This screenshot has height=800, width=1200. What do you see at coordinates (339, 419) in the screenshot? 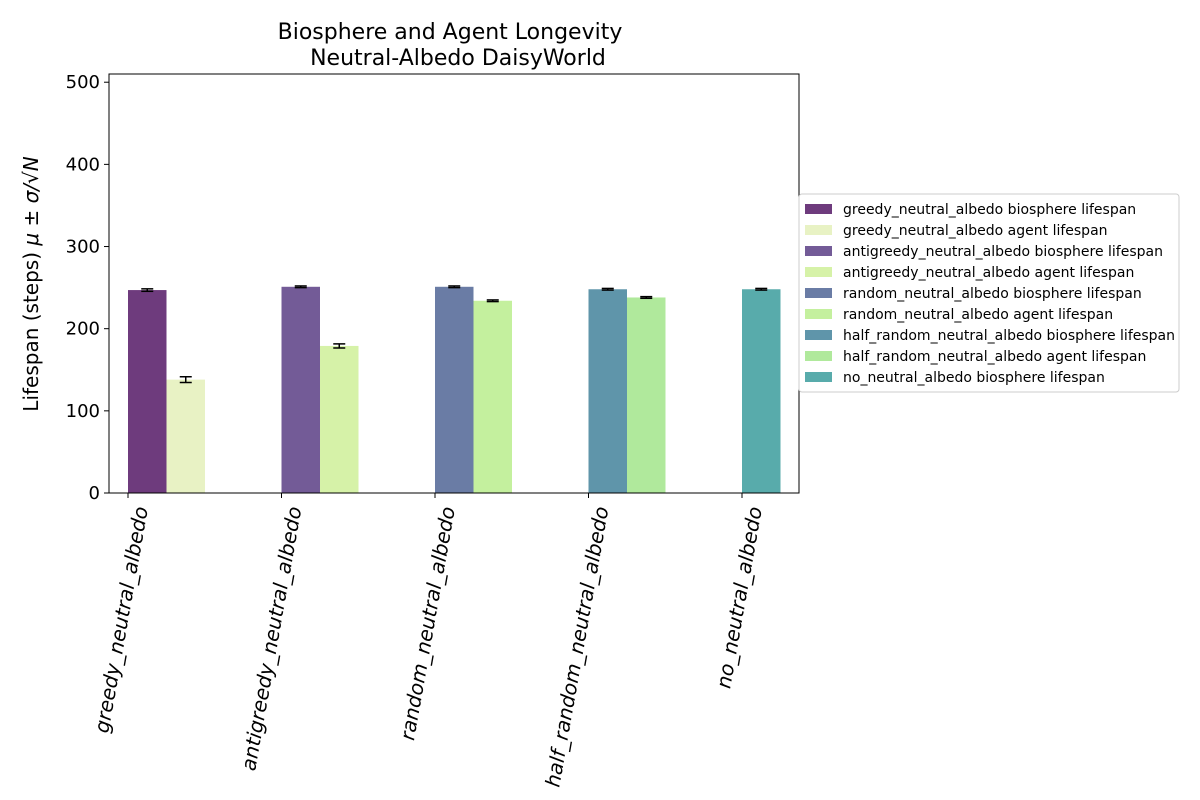
I see `bar-antigreedy_neutral_albedo-agent` at bounding box center [339, 419].